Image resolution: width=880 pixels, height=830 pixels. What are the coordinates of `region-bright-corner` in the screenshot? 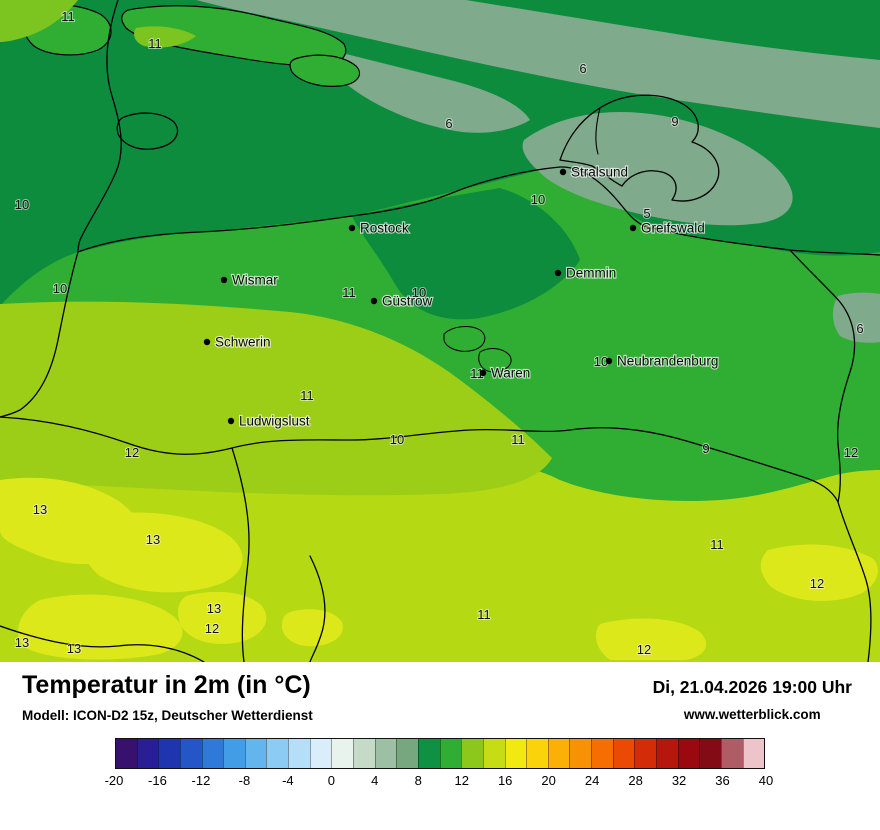 It's located at (39, 21).